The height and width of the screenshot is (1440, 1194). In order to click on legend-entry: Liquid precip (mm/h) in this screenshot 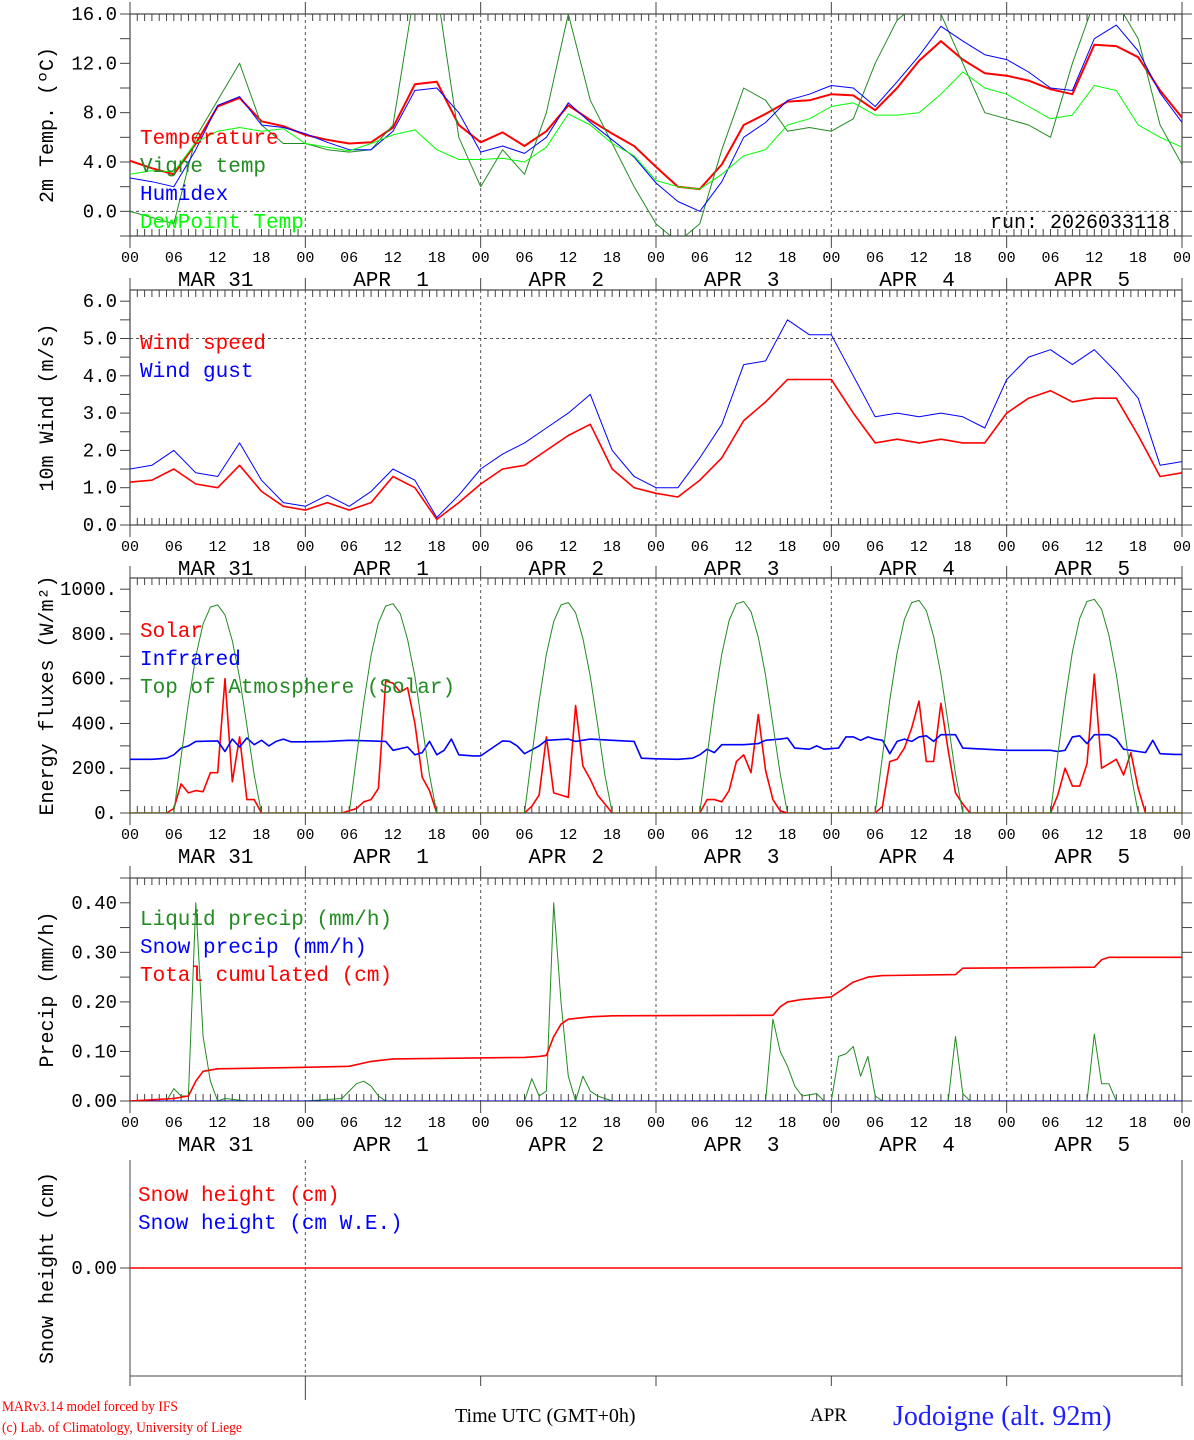, I will do `click(266, 920)`.